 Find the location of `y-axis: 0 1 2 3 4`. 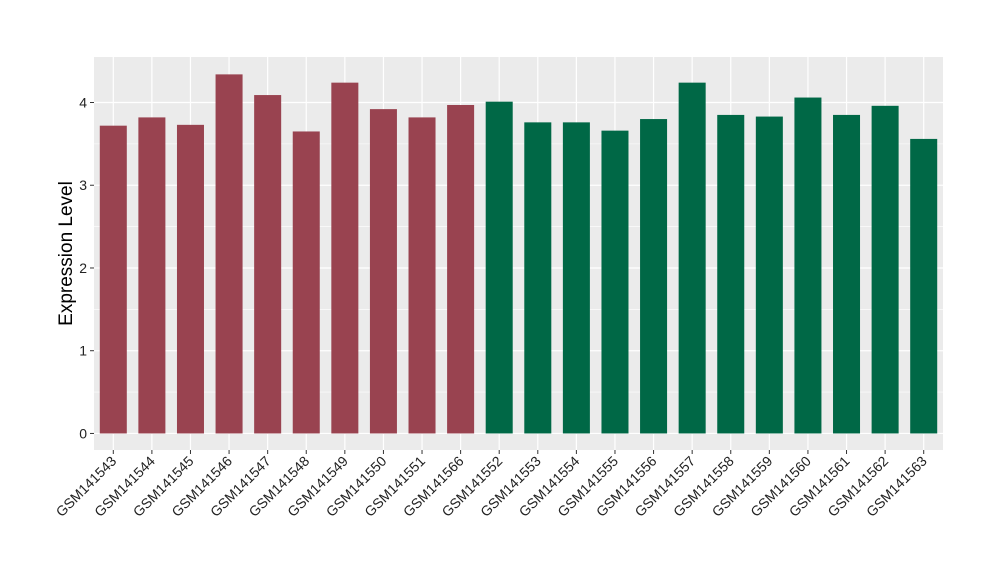

y-axis: 0 1 2 3 4 is located at coordinates (86, 268).